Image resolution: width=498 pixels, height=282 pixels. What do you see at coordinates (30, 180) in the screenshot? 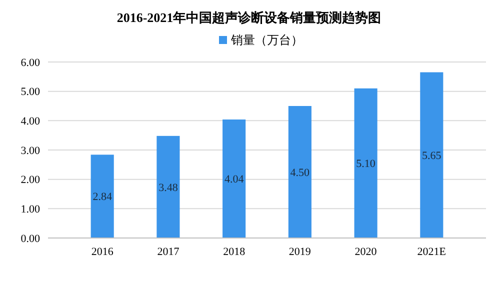
I see `y-tick-label: 2.00` at bounding box center [30, 180].